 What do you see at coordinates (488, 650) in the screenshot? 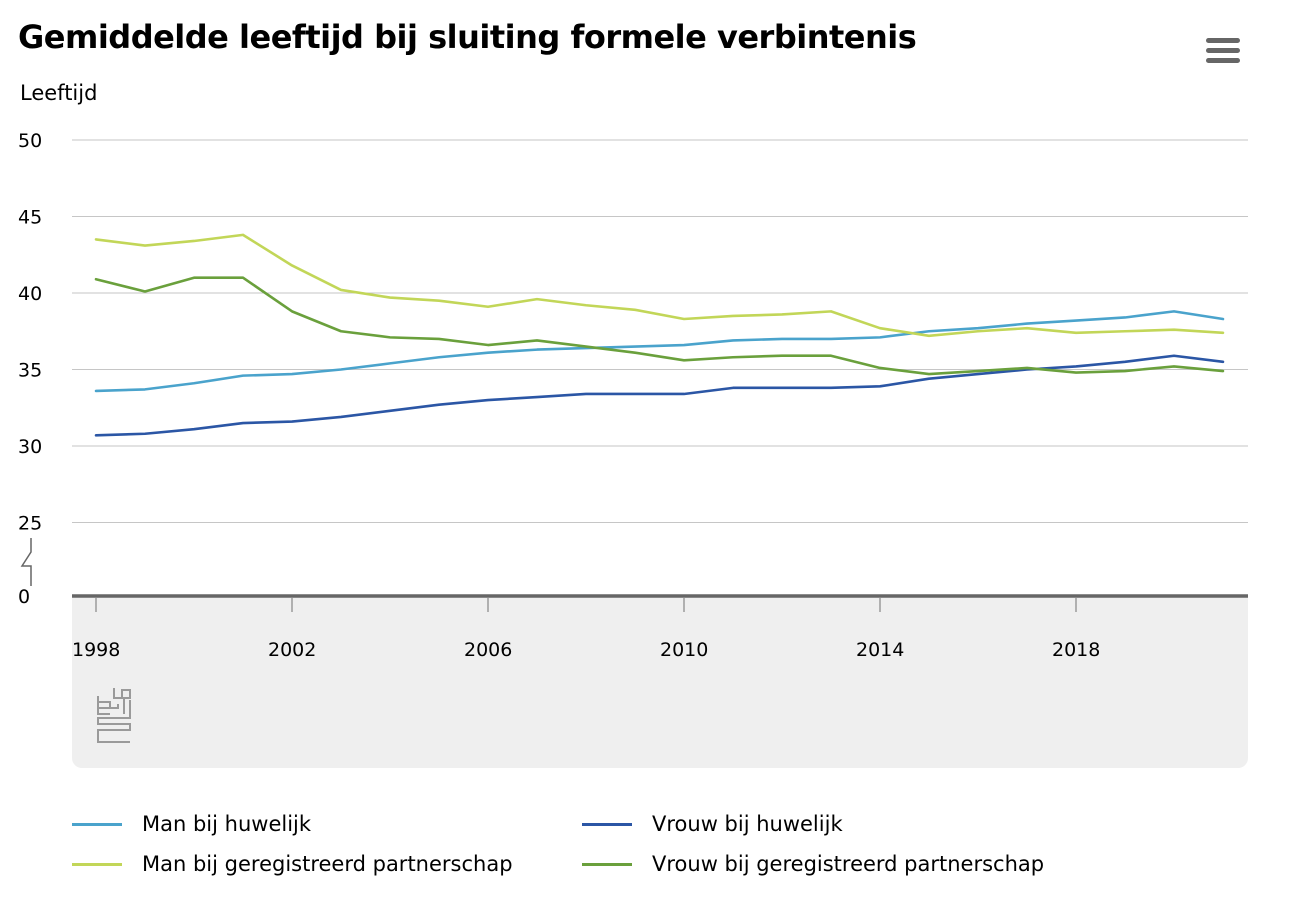
I see `x-tick-label: 2006` at bounding box center [488, 650].